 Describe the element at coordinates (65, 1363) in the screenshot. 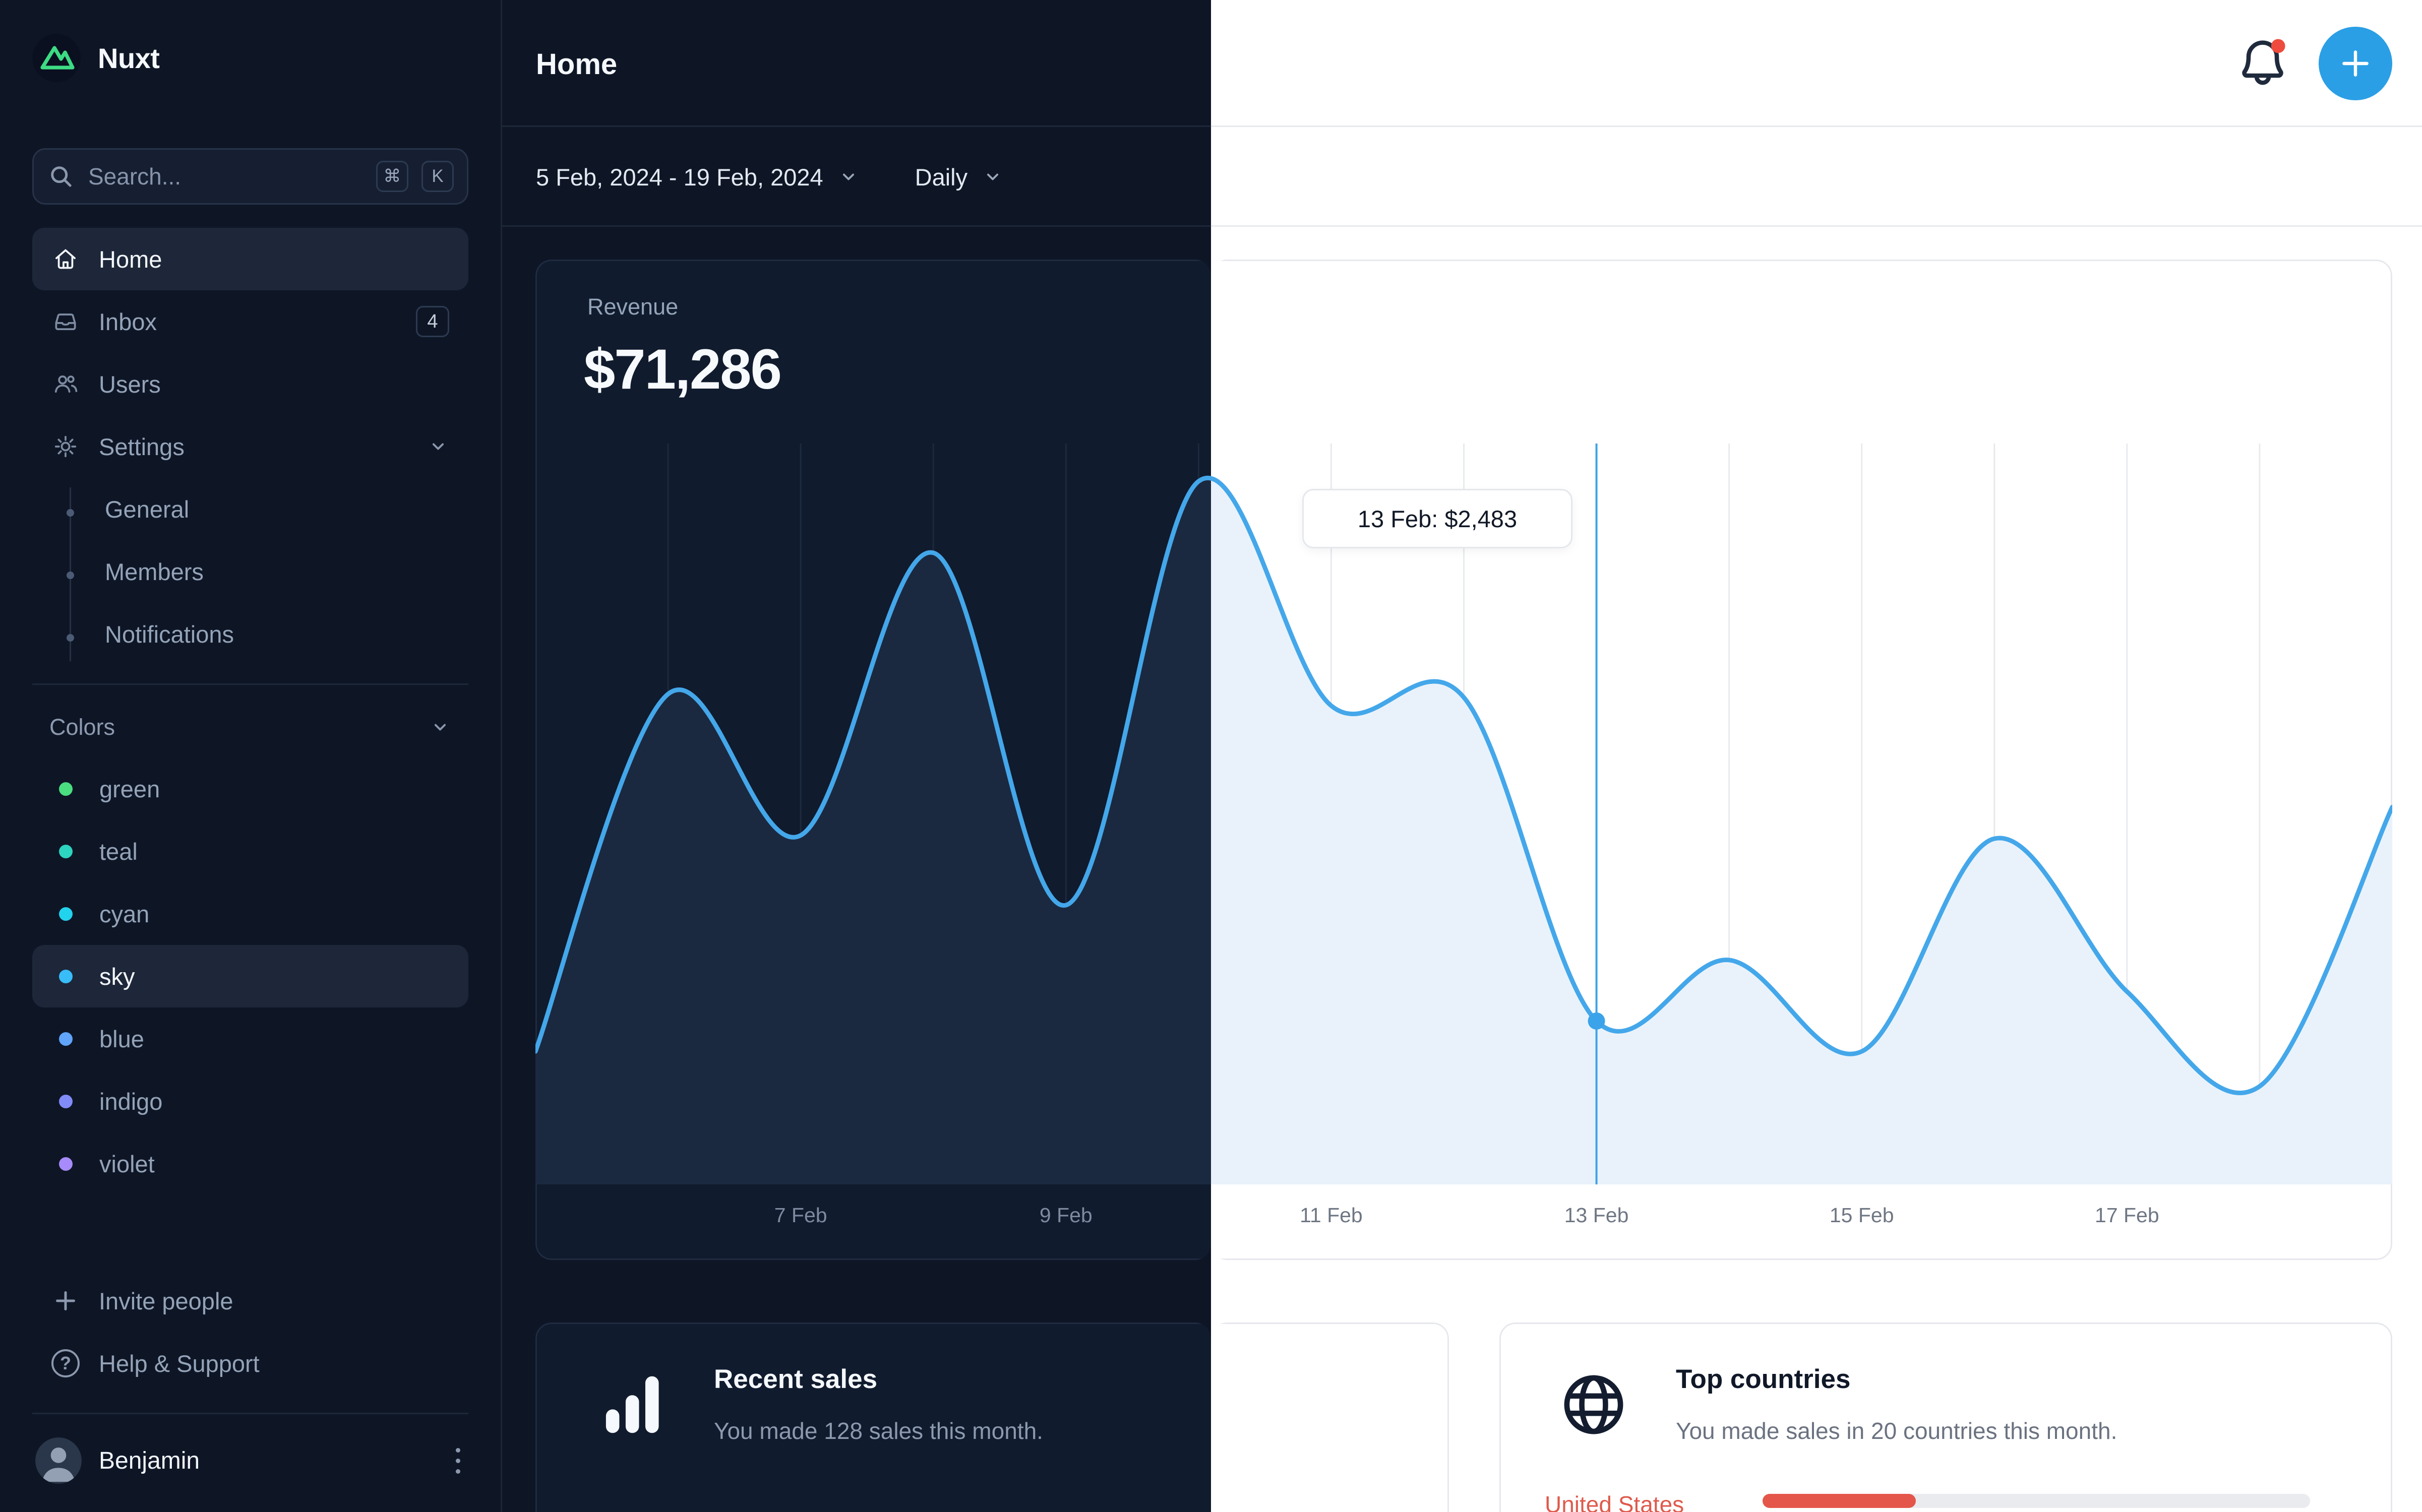

I see `help-icon` at that location.